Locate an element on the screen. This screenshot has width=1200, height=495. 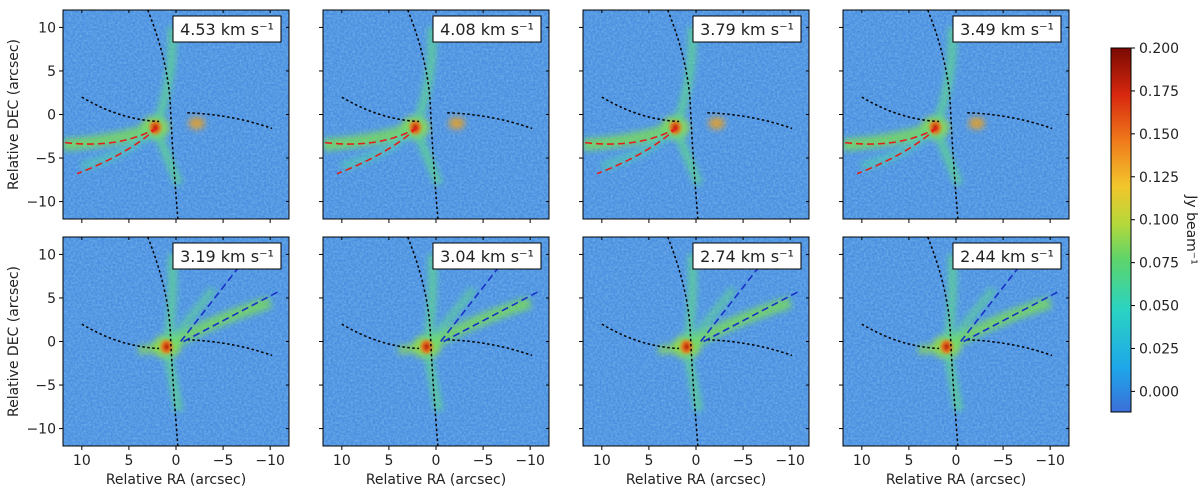
velocity-label: 4.53 km s⁻¹ is located at coordinates (227, 29).